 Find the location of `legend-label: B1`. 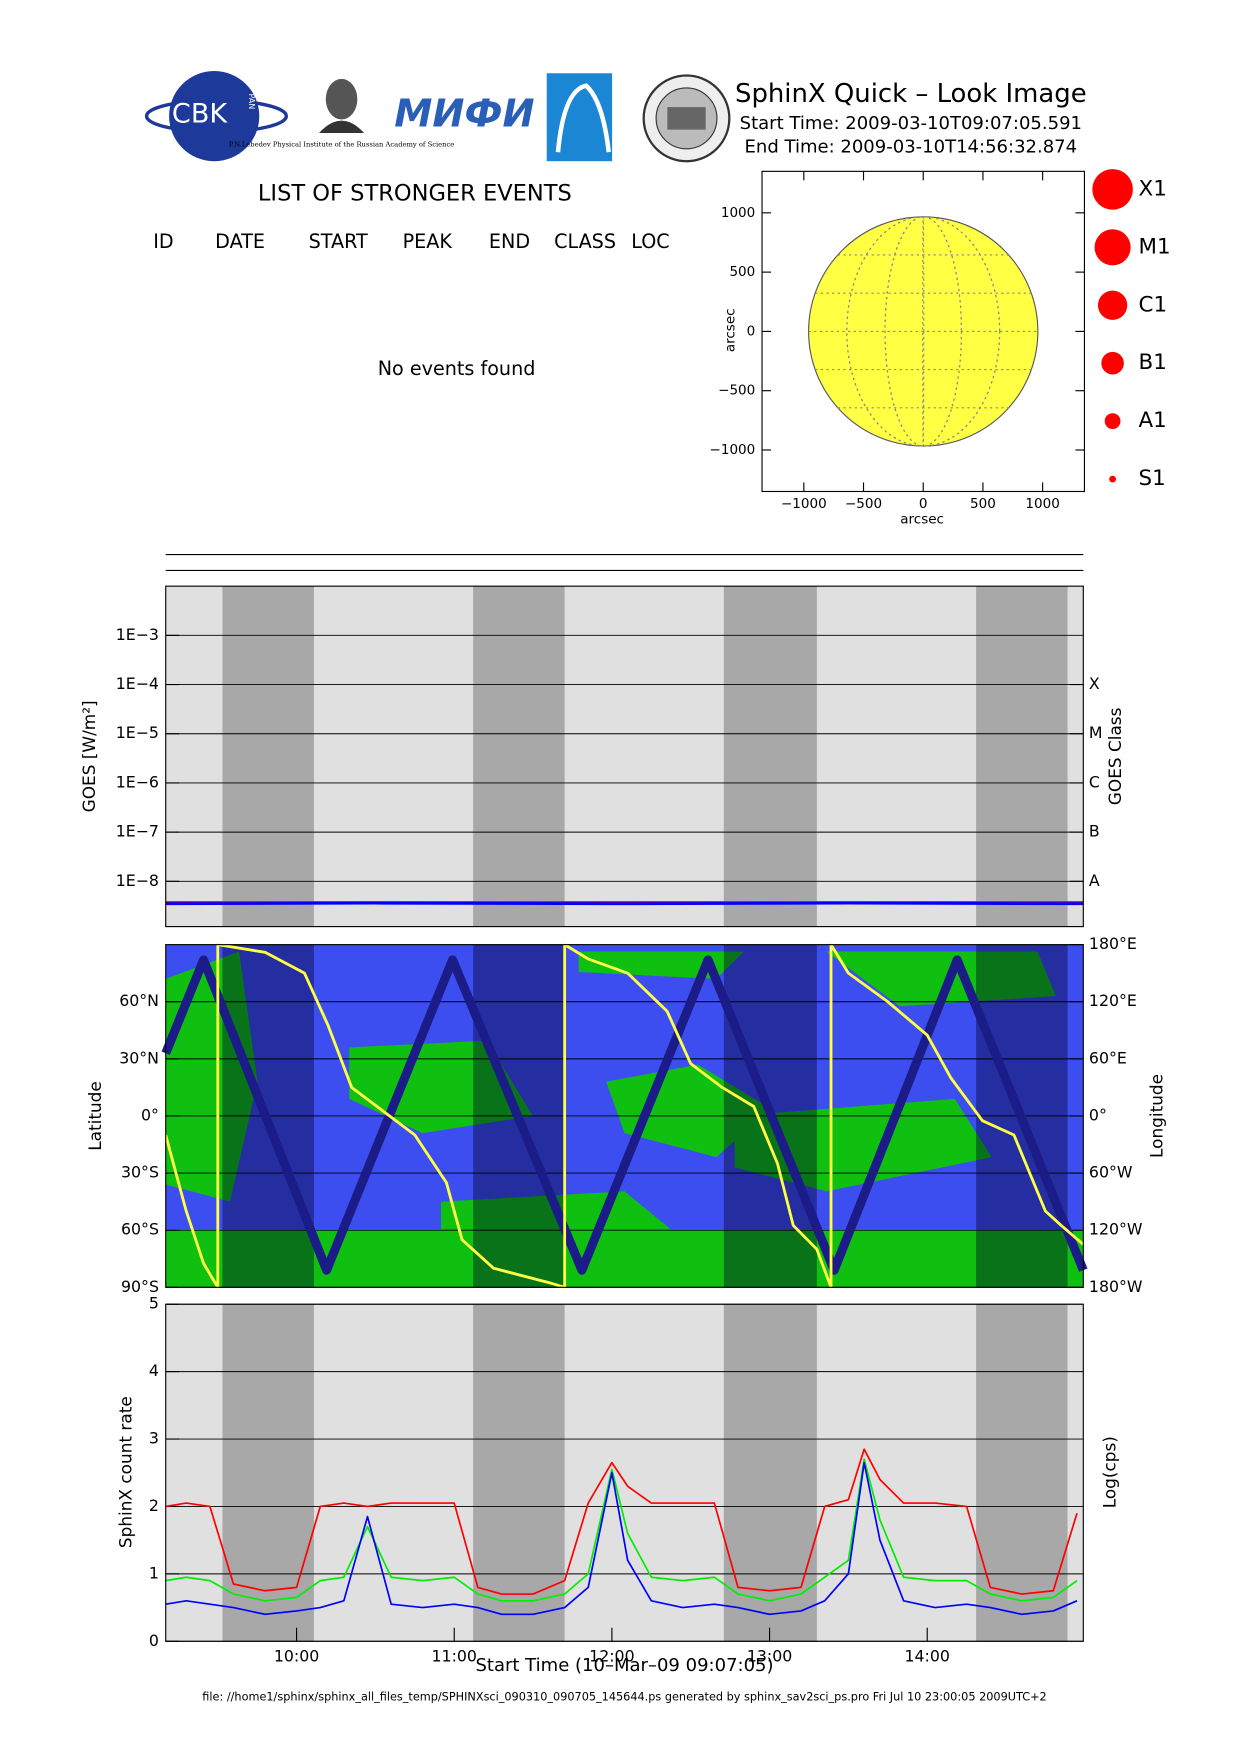

legend-label: B1 is located at coordinates (1153, 362).